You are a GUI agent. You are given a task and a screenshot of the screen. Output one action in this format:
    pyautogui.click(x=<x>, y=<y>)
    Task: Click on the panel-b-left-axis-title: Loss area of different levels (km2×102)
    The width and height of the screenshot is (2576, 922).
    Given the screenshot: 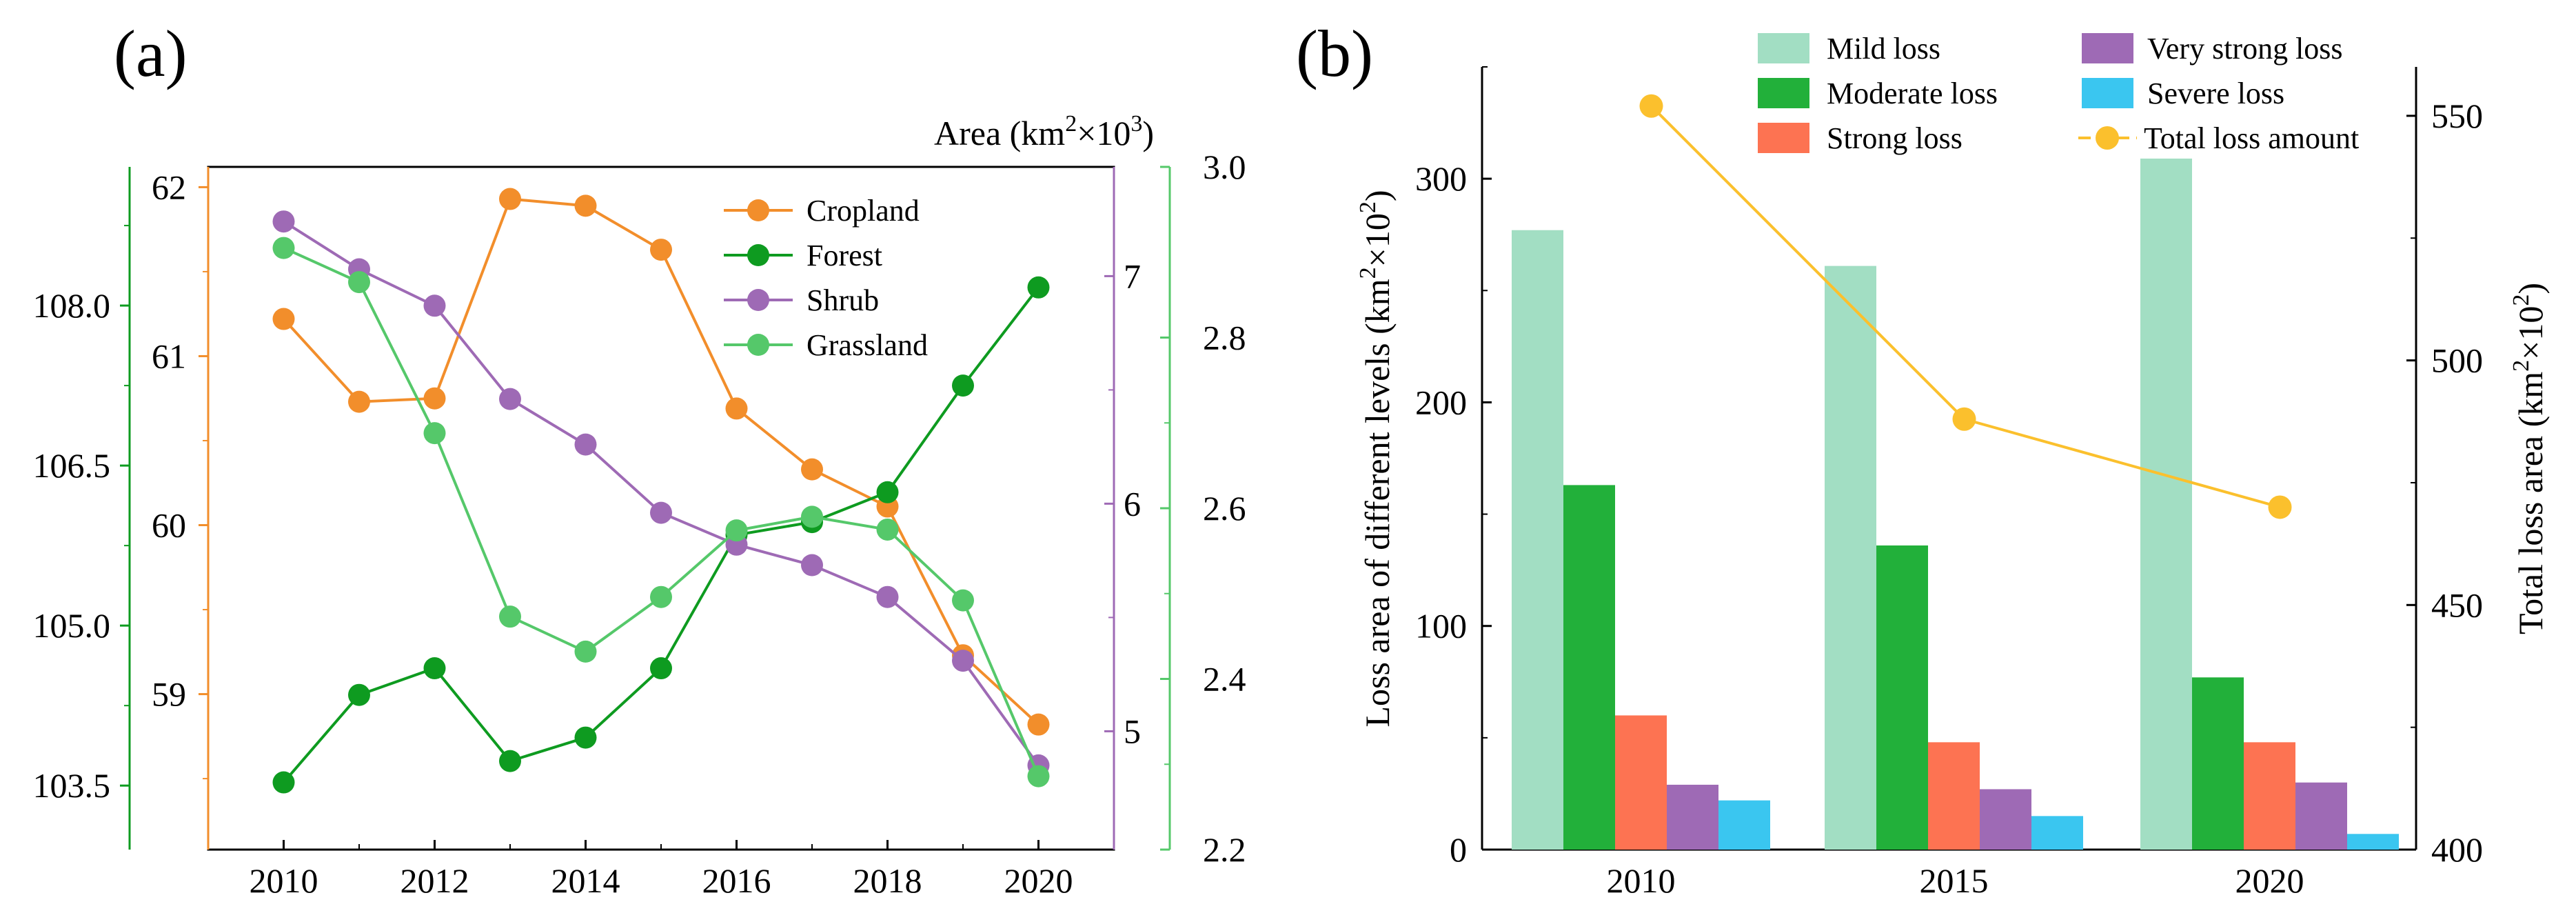 What is the action you would take?
    pyautogui.click(x=1376, y=458)
    